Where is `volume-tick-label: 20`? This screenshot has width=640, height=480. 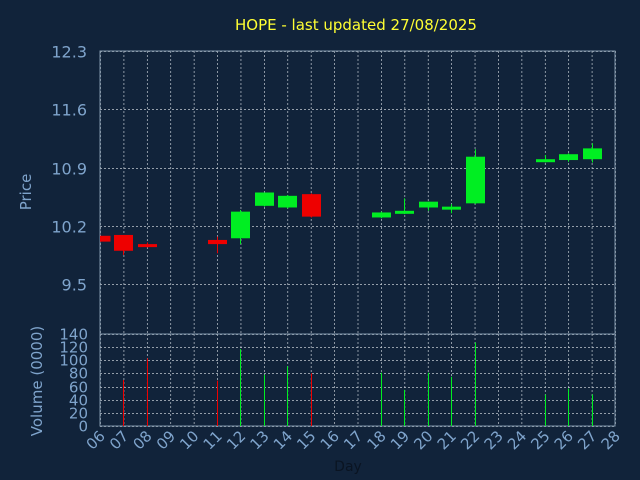 volume-tick-label: 20 is located at coordinates (78, 414).